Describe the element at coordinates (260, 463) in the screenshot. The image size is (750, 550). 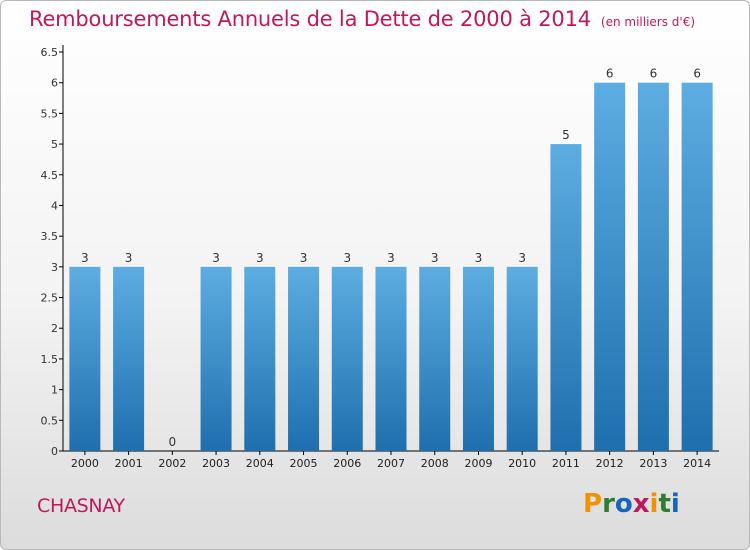
I see `x-tick-label: 2004` at that location.